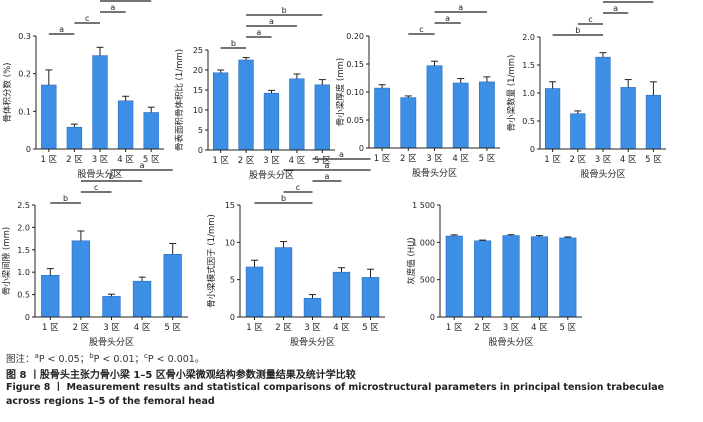 This screenshot has height=422, width=703. Describe the element at coordinates (297, 161) in the screenshot. I see `chart-2-x-tick-label-4: 4 区` at that location.